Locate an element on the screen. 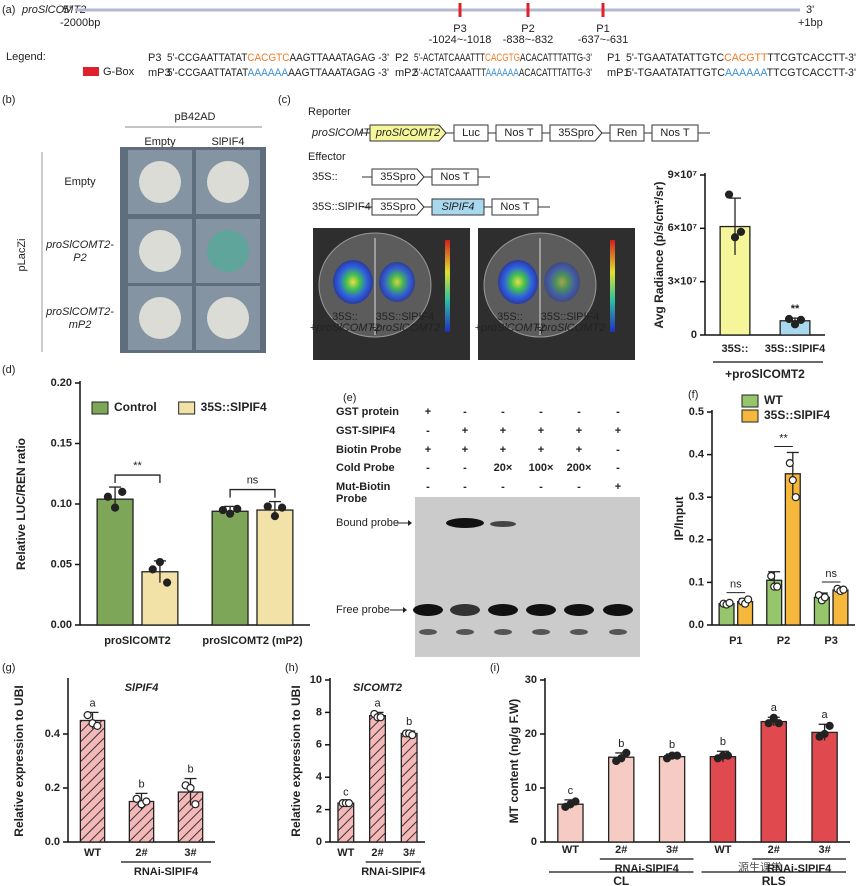 This screenshot has width=860, height=886. sequence-part: 5'-TGAATATATTGTC is located at coordinates (675, 58).